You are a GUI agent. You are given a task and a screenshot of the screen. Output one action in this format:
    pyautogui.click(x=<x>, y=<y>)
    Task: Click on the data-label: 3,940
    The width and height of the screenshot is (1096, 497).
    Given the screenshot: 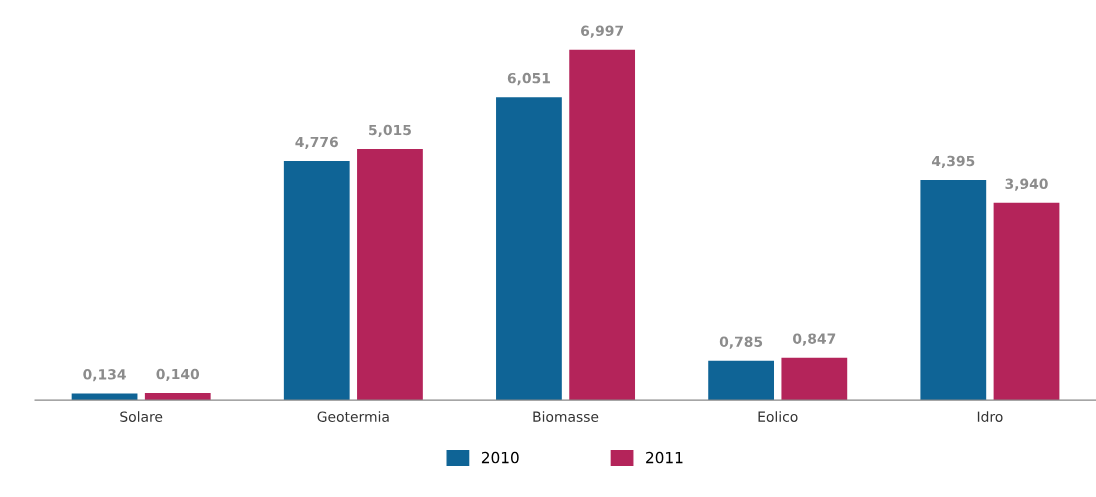 What is the action you would take?
    pyautogui.click(x=1026, y=184)
    